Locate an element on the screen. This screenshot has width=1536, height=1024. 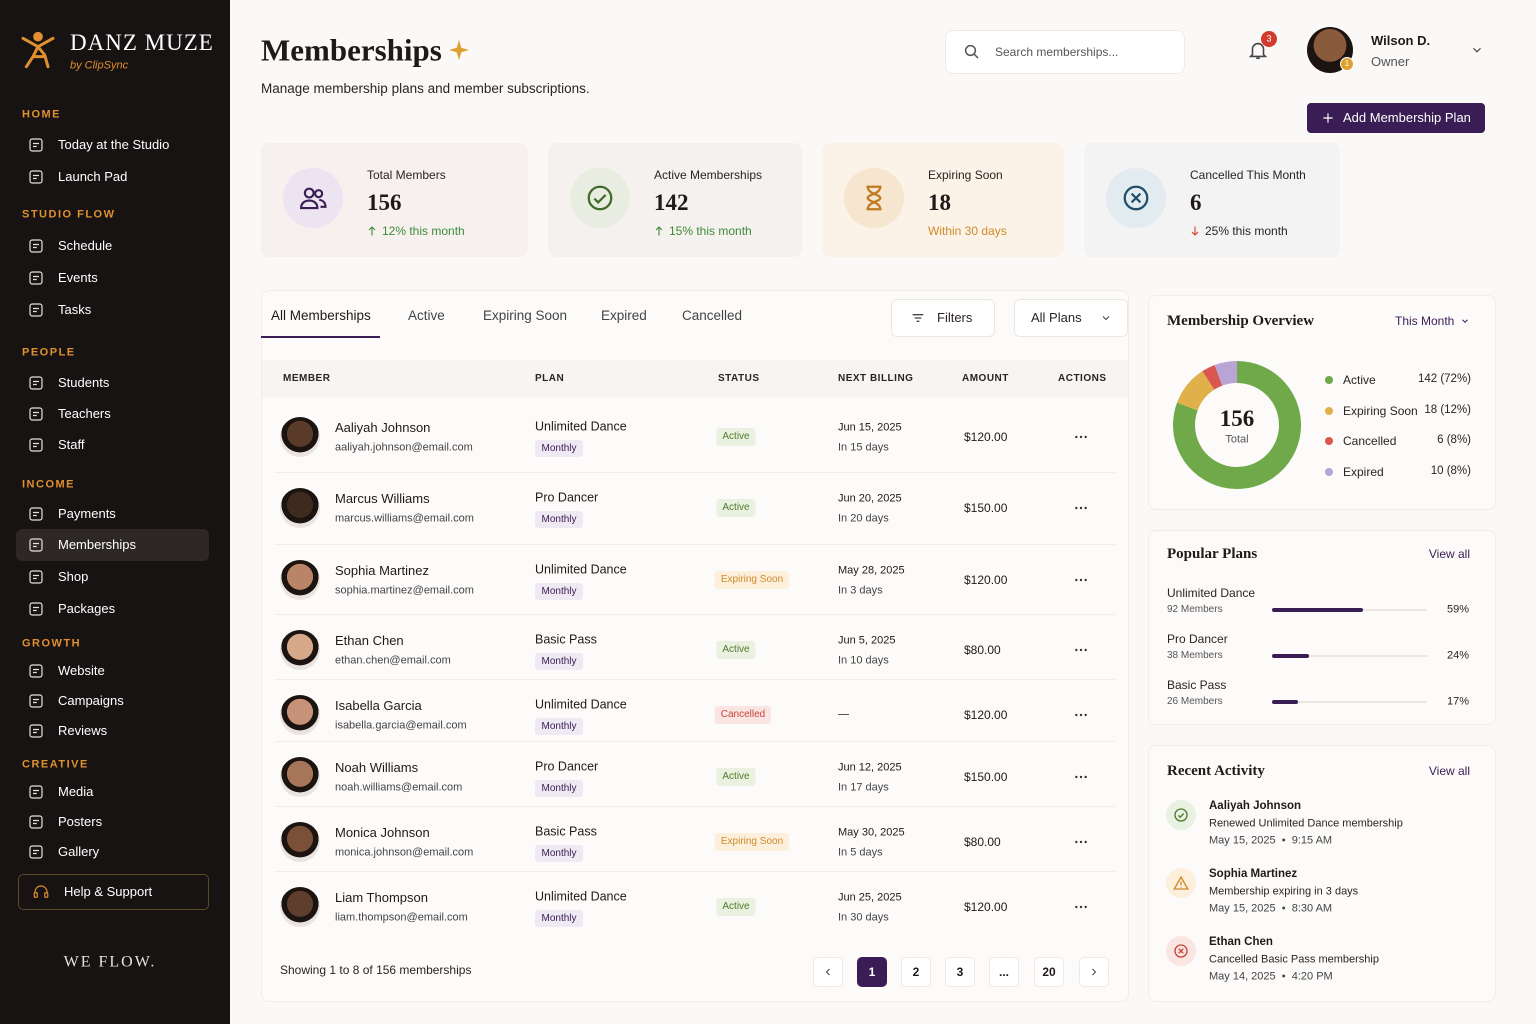
page-number: 3 is located at coordinates (960, 971).